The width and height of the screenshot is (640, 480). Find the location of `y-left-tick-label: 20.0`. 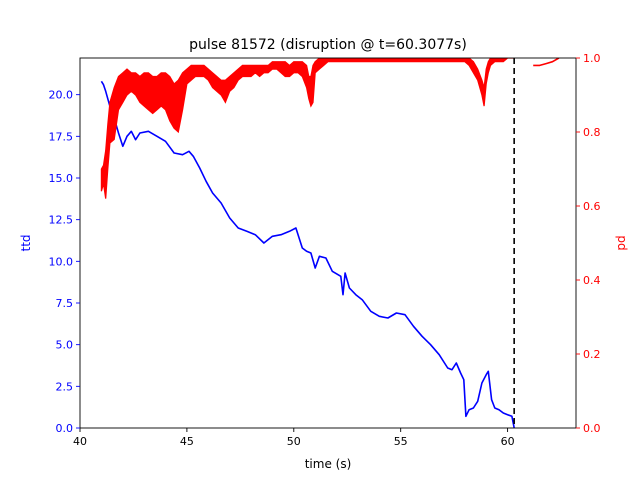

y-left-tick-label: 20.0 is located at coordinates (61, 95).